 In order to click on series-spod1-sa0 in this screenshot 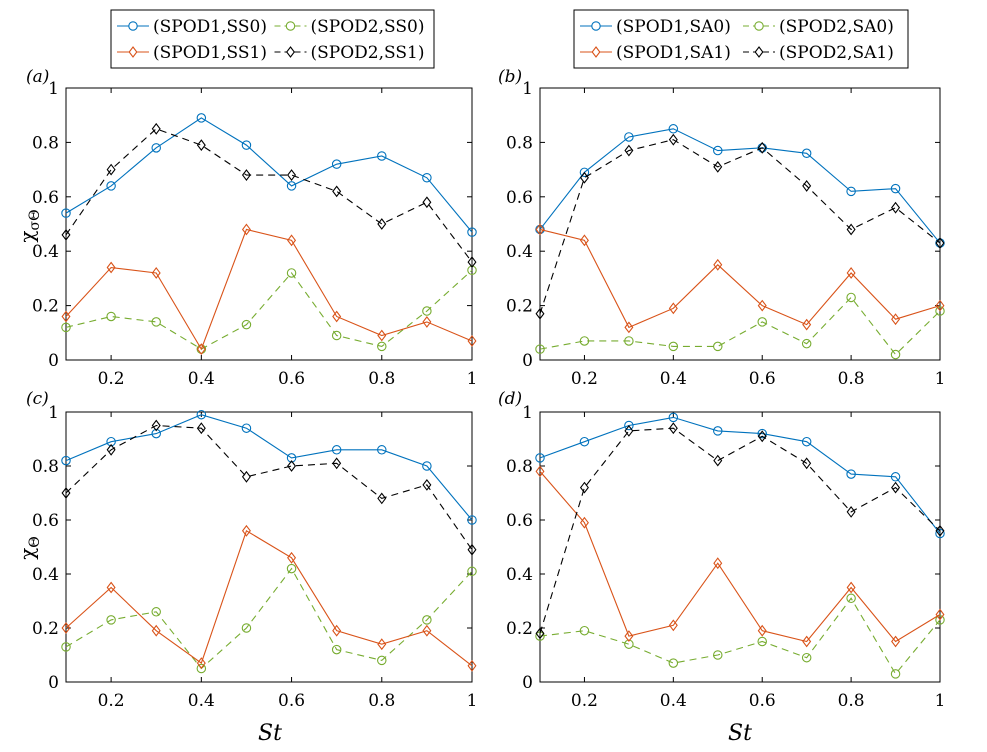, I will do `click(740, 475)`.